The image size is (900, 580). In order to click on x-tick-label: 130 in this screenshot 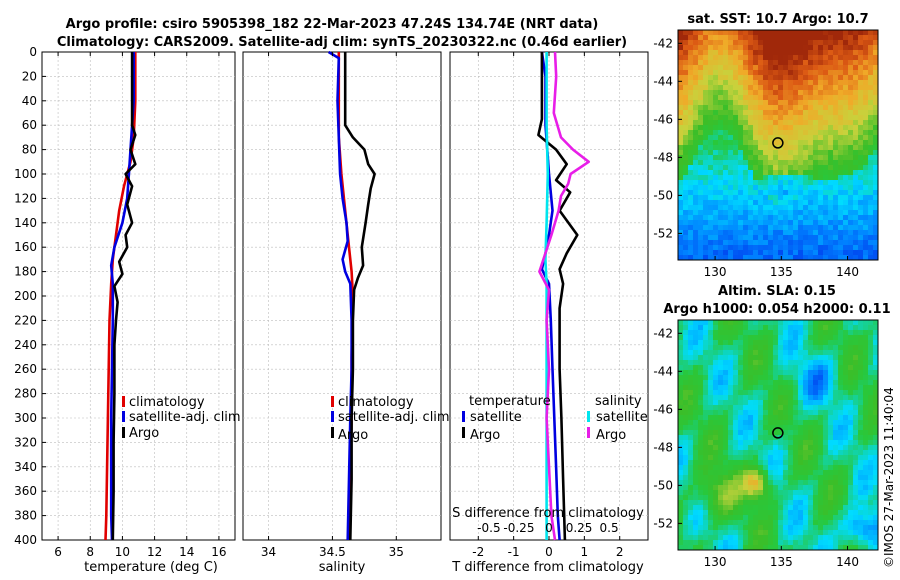, I will do `click(715, 272)`.